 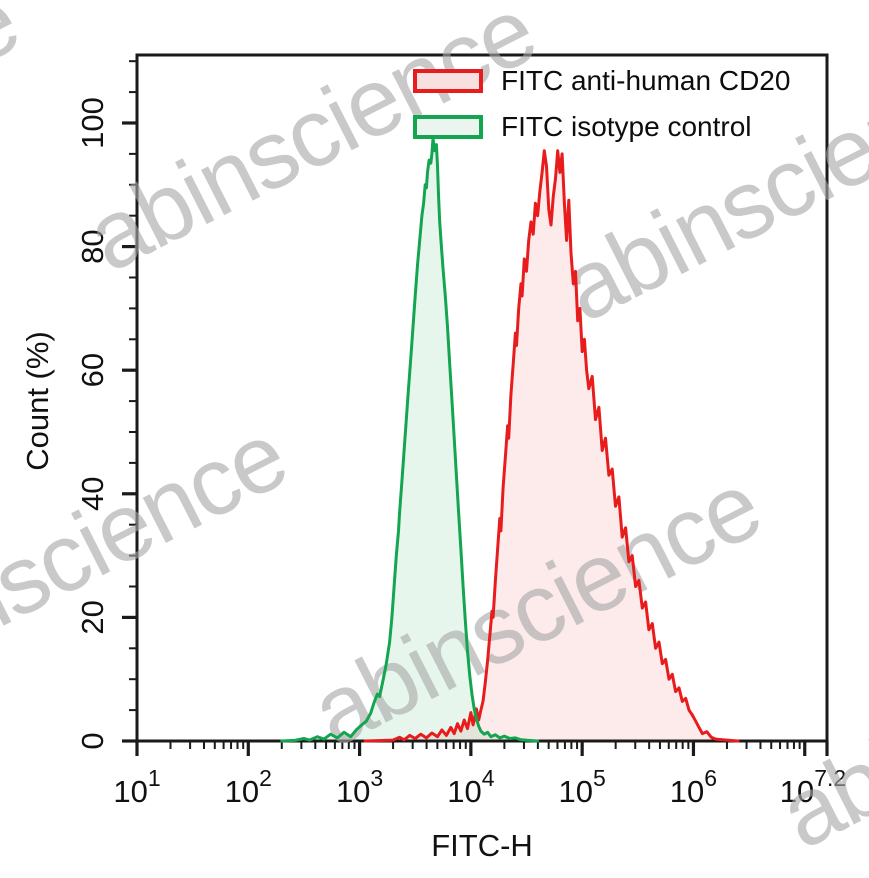 What do you see at coordinates (482, 845) in the screenshot?
I see `x-axis-title: FITC-H` at bounding box center [482, 845].